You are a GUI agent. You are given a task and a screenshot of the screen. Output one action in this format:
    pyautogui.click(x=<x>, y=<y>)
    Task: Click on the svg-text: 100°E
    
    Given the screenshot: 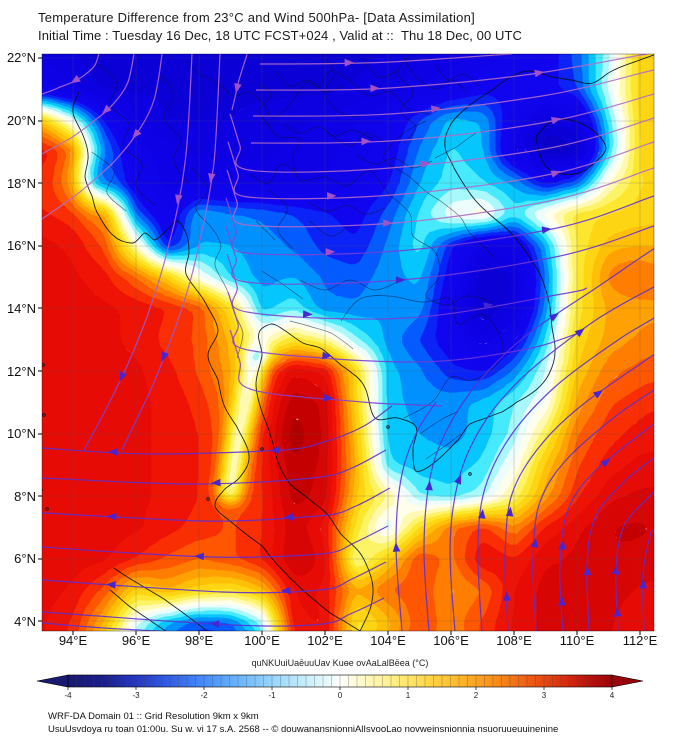 What is the action you would take?
    pyautogui.click(x=262, y=640)
    